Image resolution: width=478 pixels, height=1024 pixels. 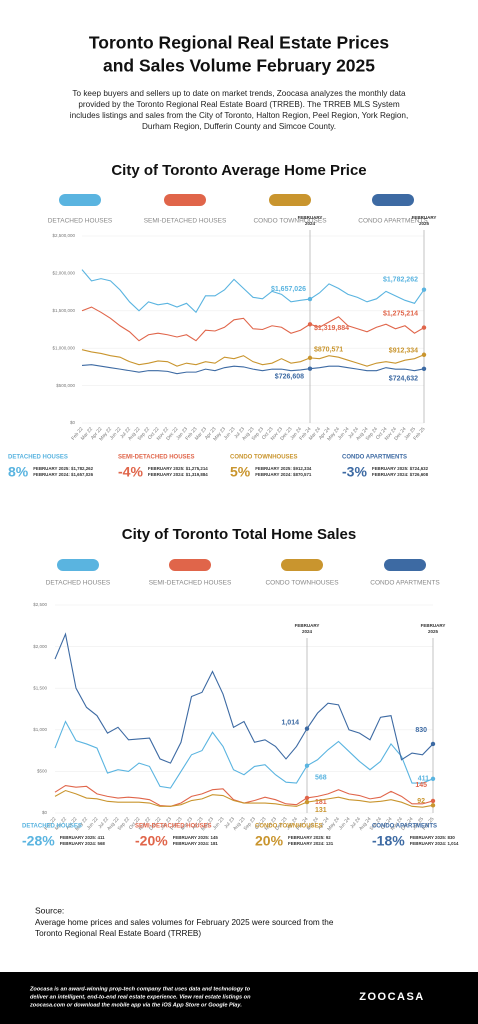 What do you see at coordinates (93, 823) in the screenshot?
I see `x-tick-label: Jun 22` at bounding box center [93, 823].